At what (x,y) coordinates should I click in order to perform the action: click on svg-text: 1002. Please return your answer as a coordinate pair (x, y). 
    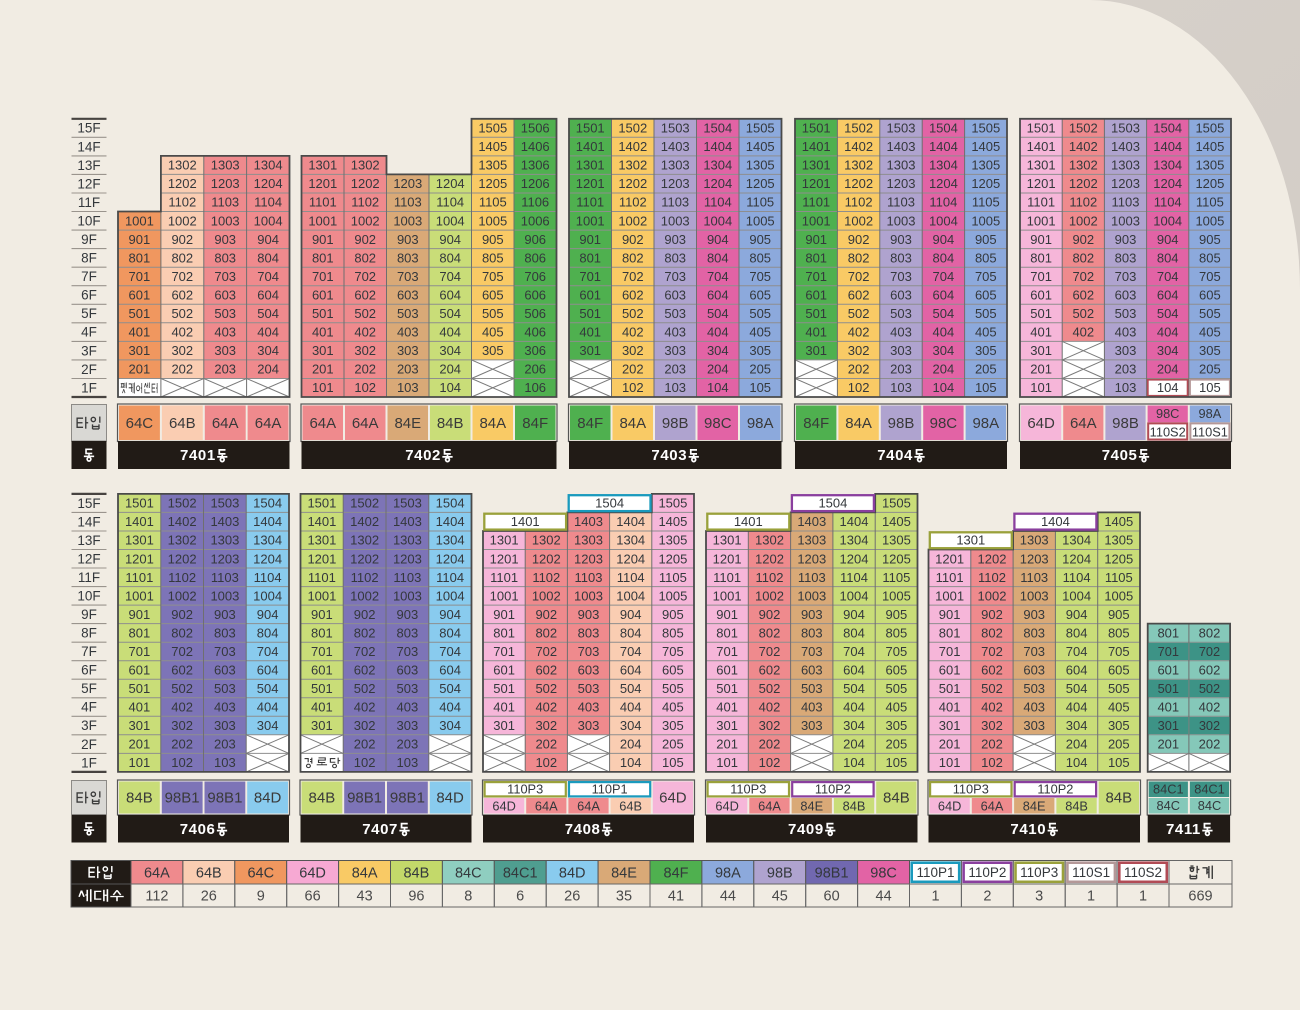
    Looking at the image, I should click on (1083, 220).